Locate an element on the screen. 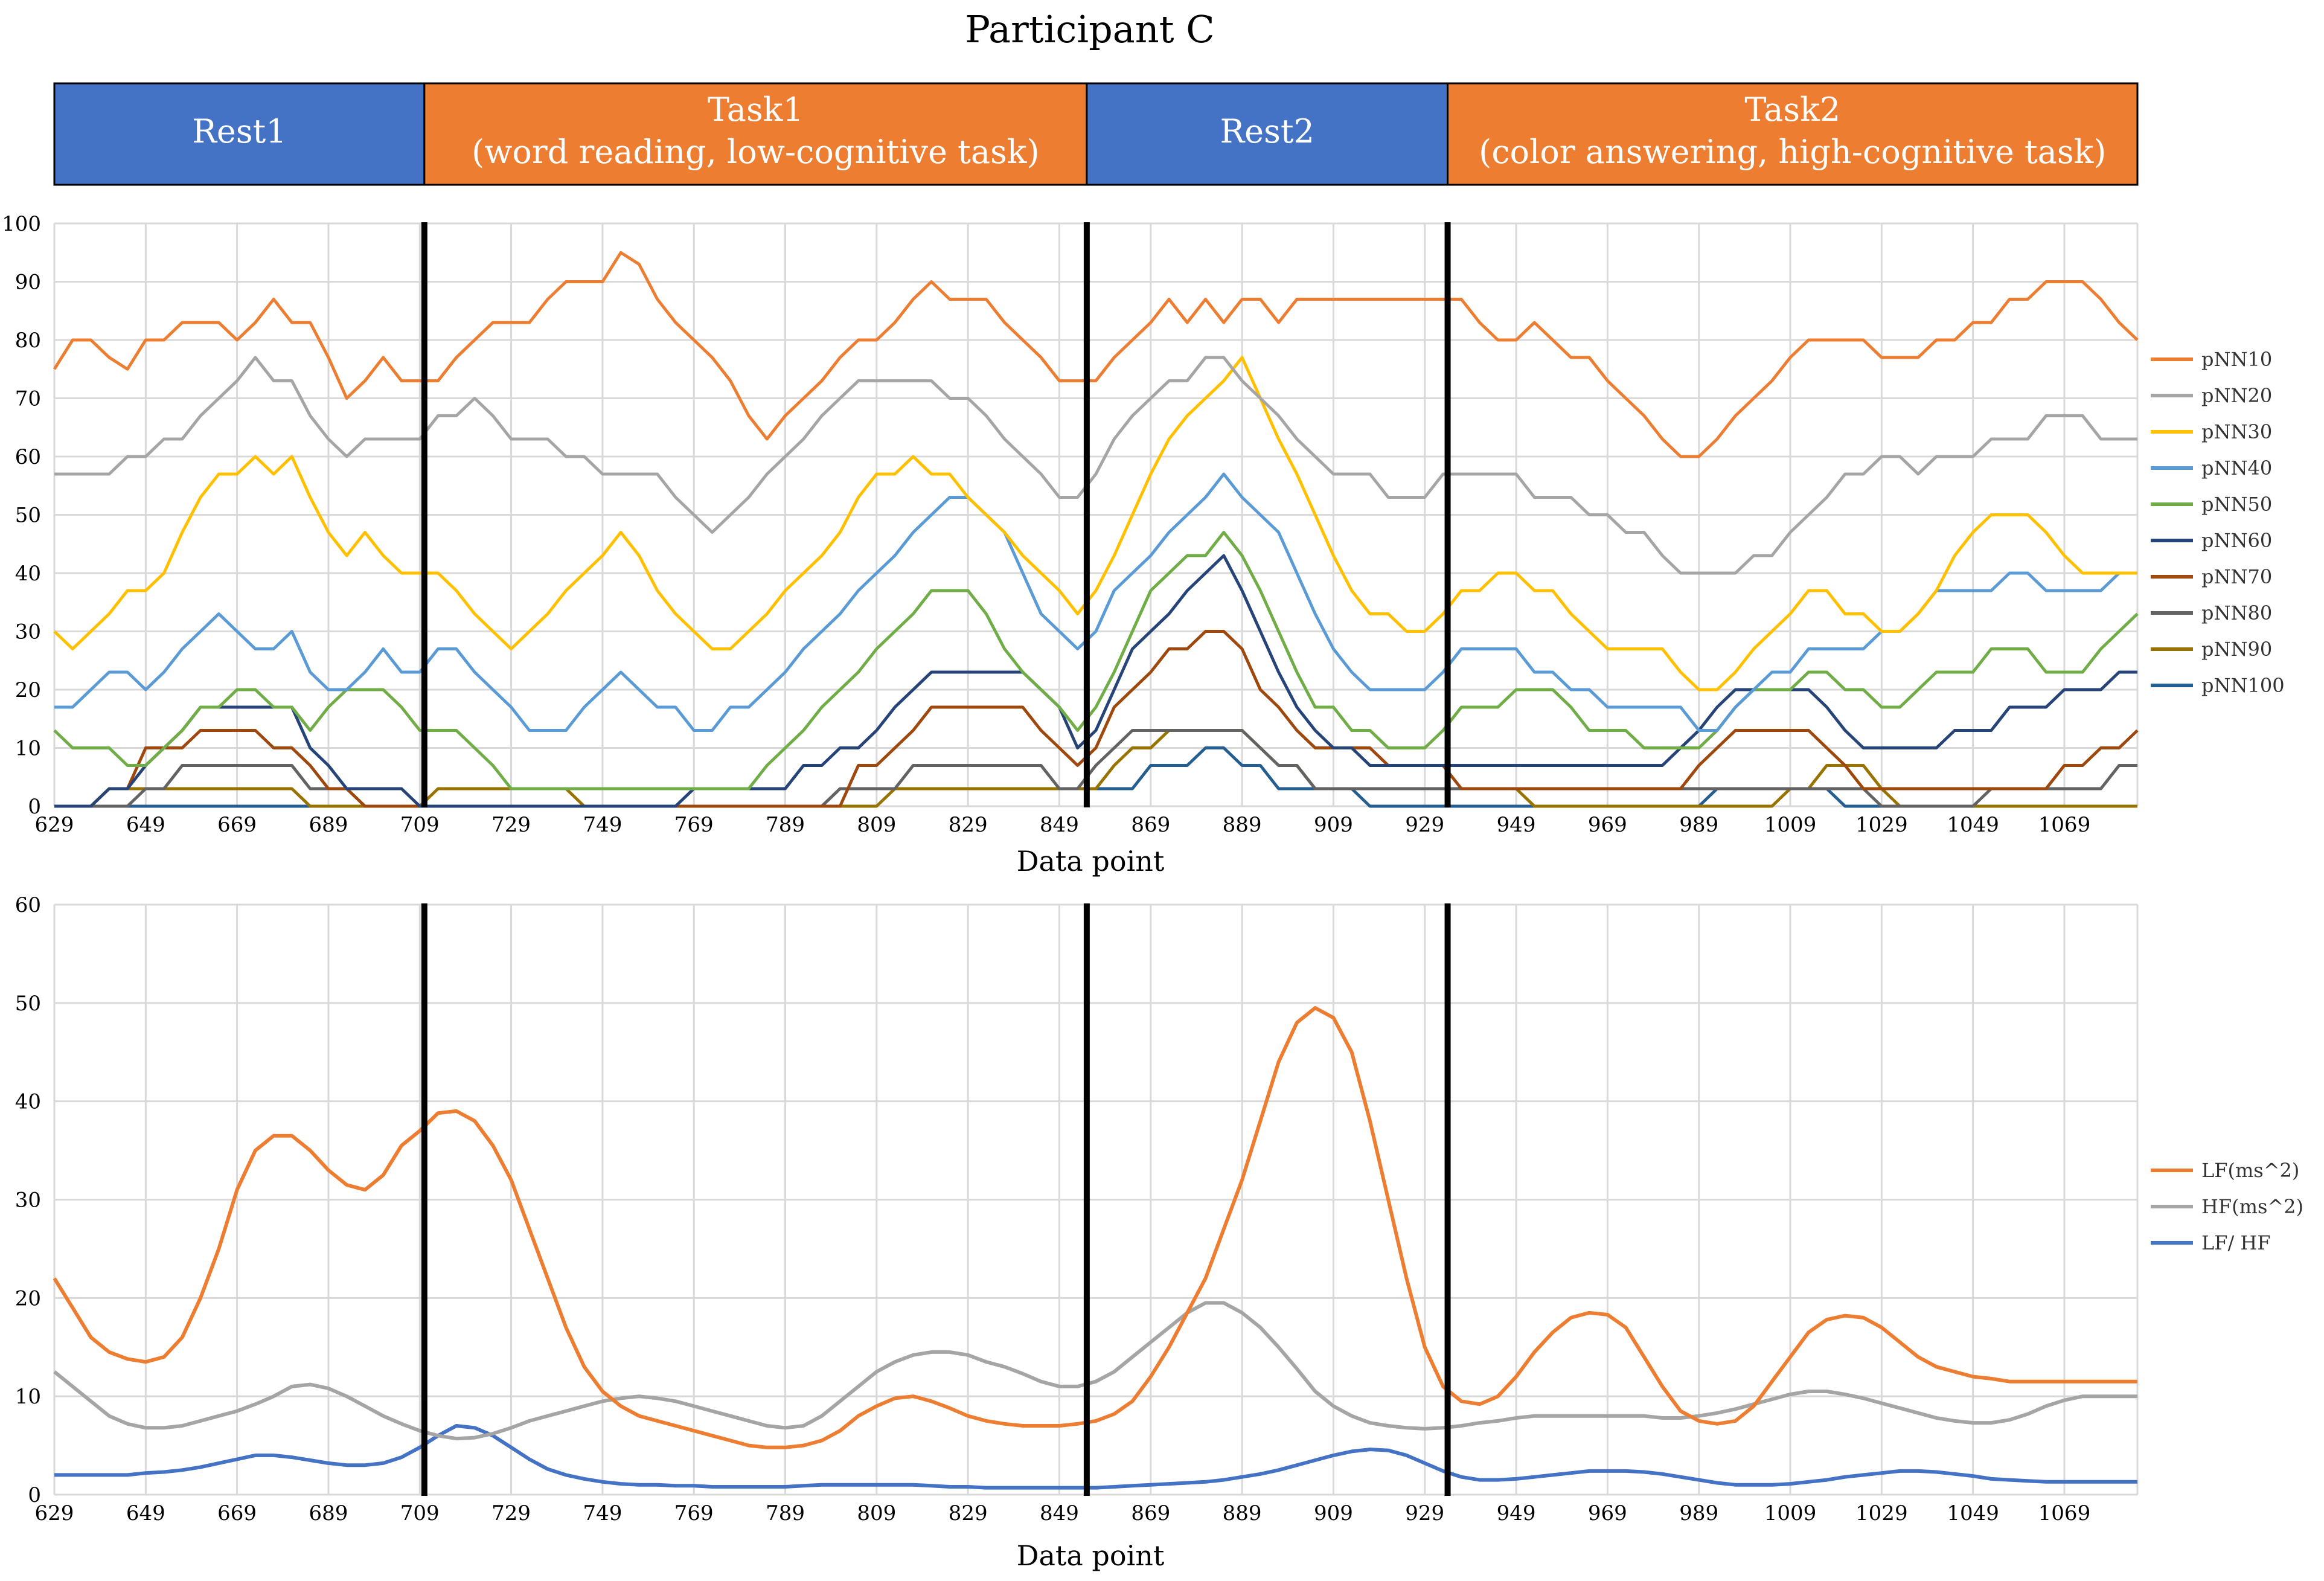  hrv-xtick-989: 989 is located at coordinates (1699, 1513).